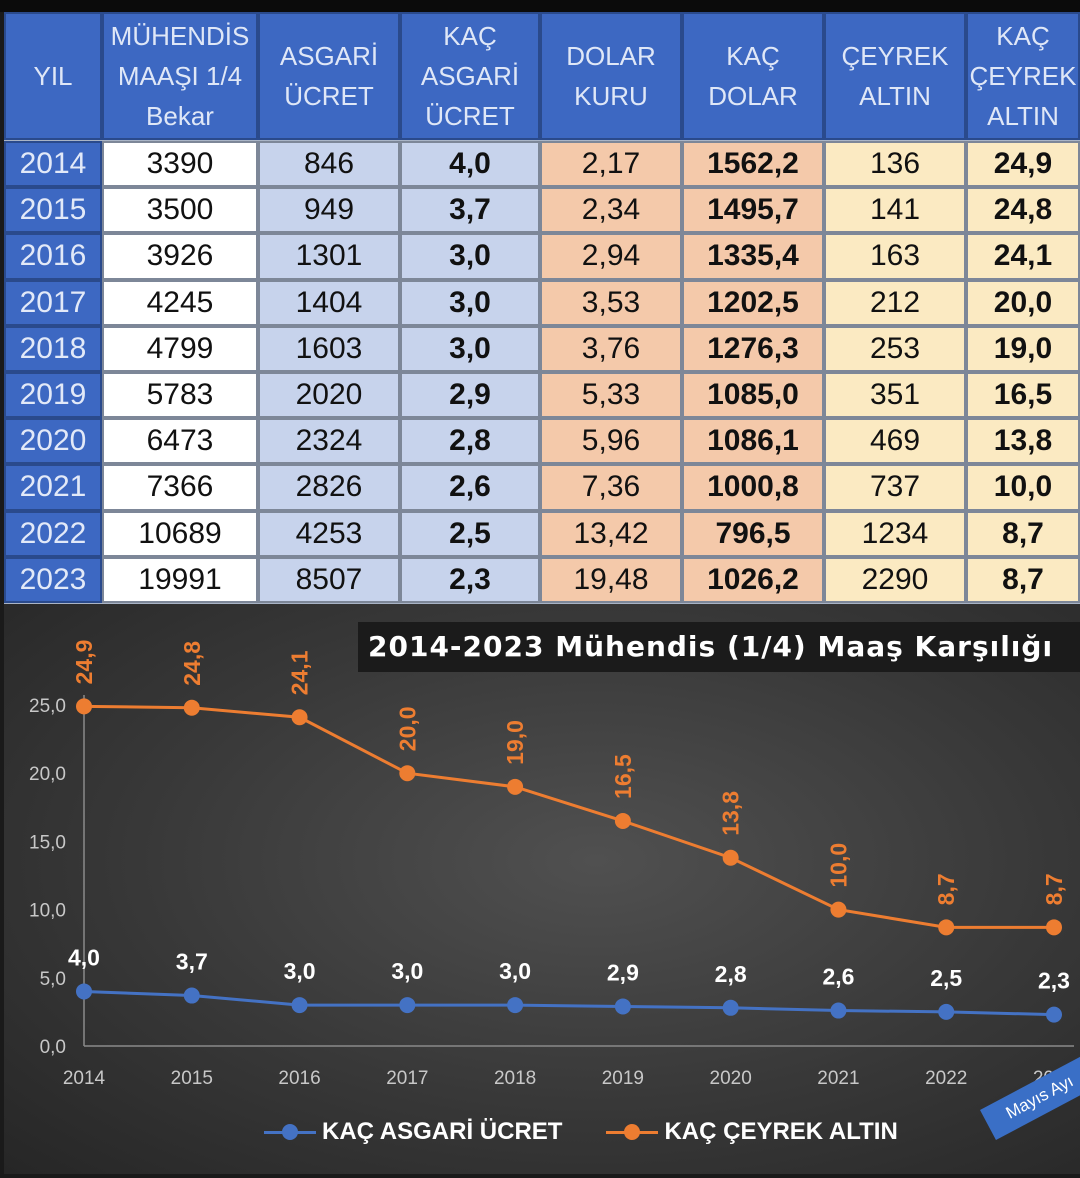  I want to click on cell-yil: 2022, so click(53, 533).